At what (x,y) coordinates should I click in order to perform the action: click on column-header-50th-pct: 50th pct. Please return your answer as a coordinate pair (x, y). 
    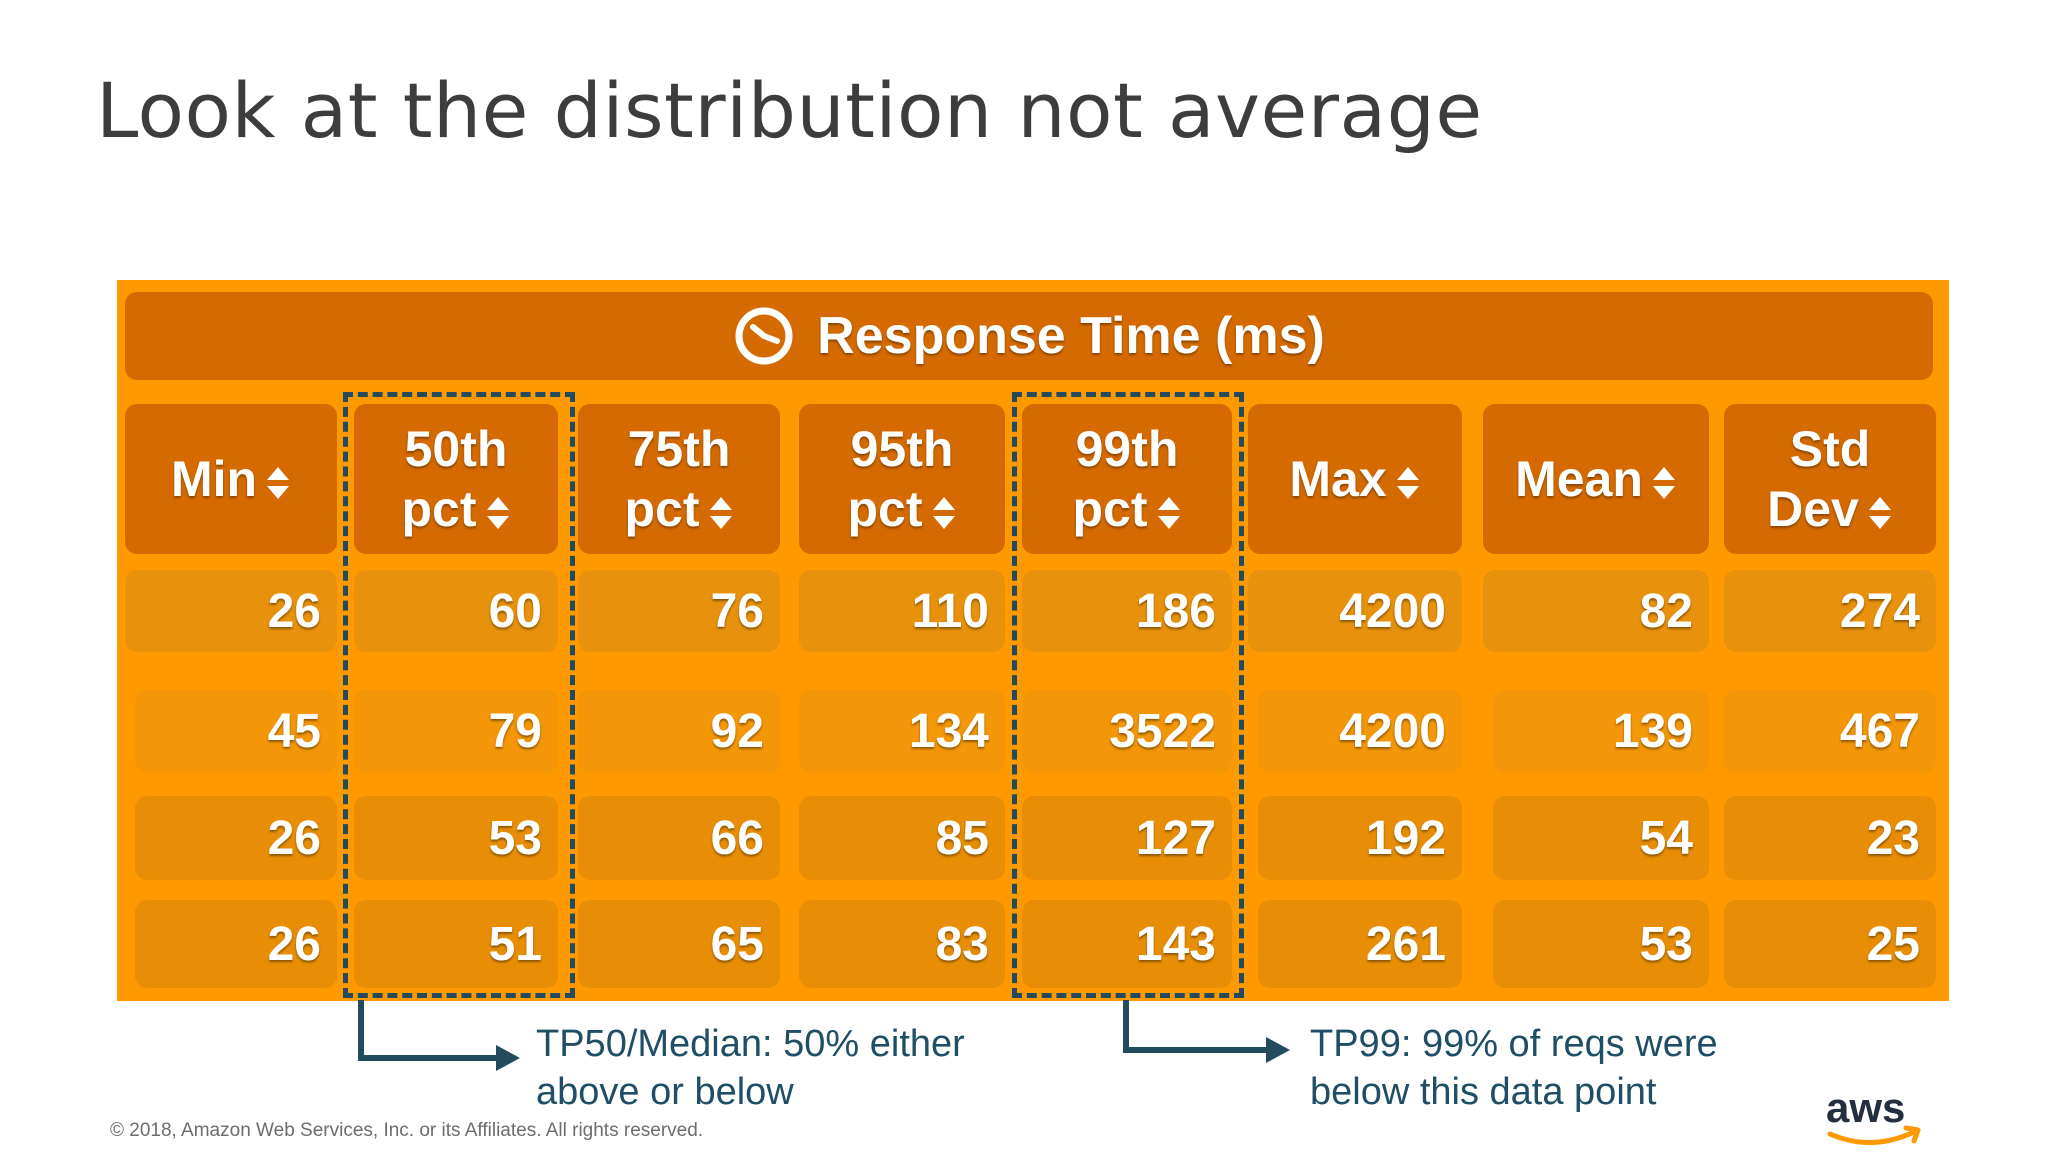
    Looking at the image, I should click on (456, 479).